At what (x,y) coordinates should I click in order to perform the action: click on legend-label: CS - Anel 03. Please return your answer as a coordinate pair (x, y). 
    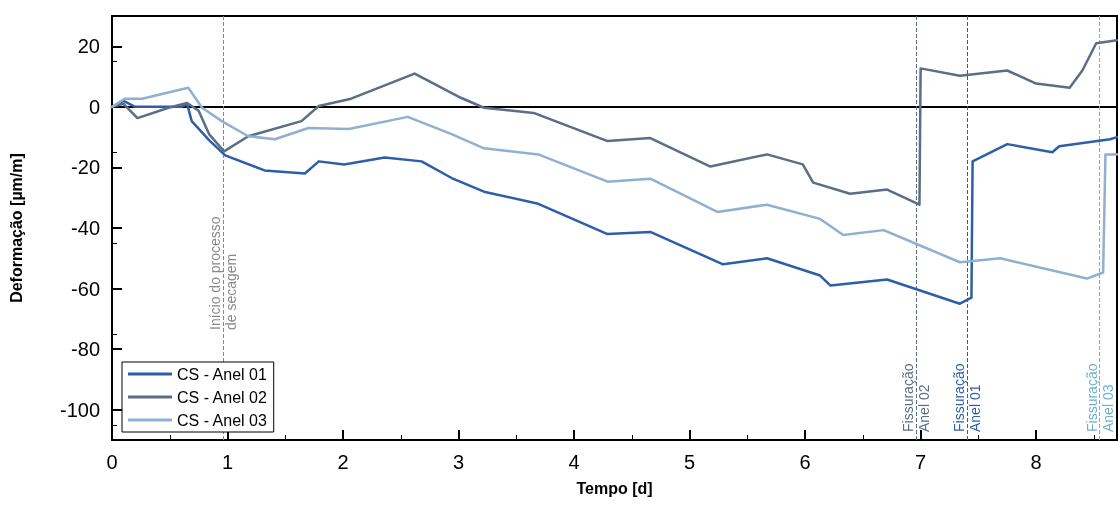
    Looking at the image, I should click on (222, 420).